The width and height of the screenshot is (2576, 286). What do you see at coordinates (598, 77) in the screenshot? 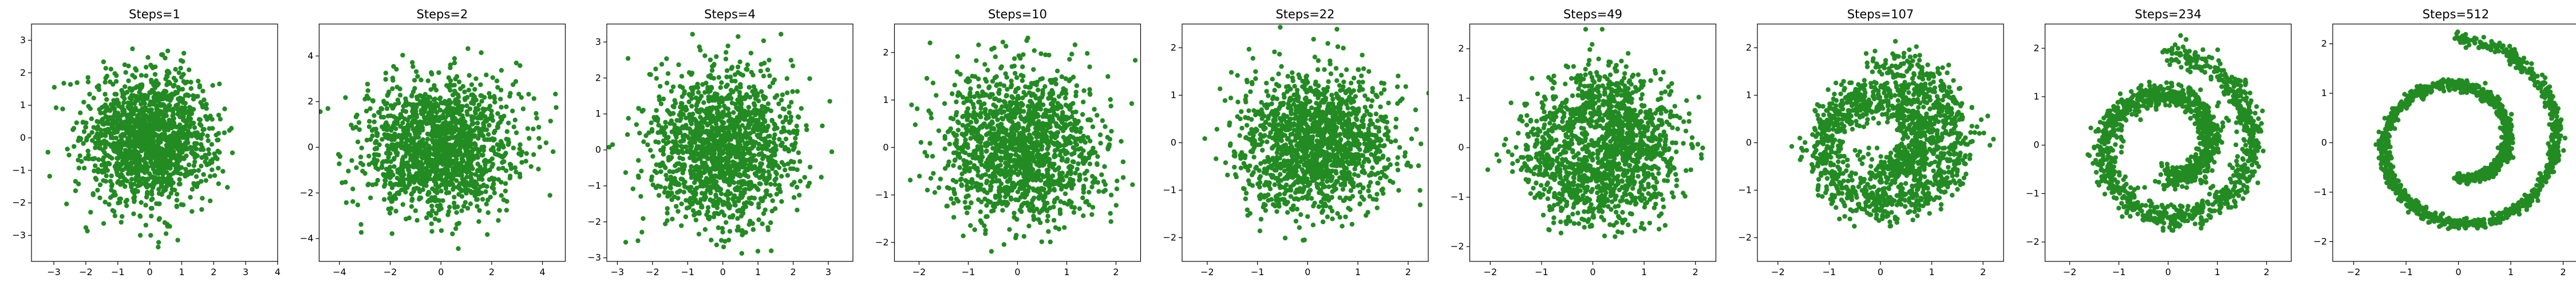
I see `y-tick-label: 2` at bounding box center [598, 77].